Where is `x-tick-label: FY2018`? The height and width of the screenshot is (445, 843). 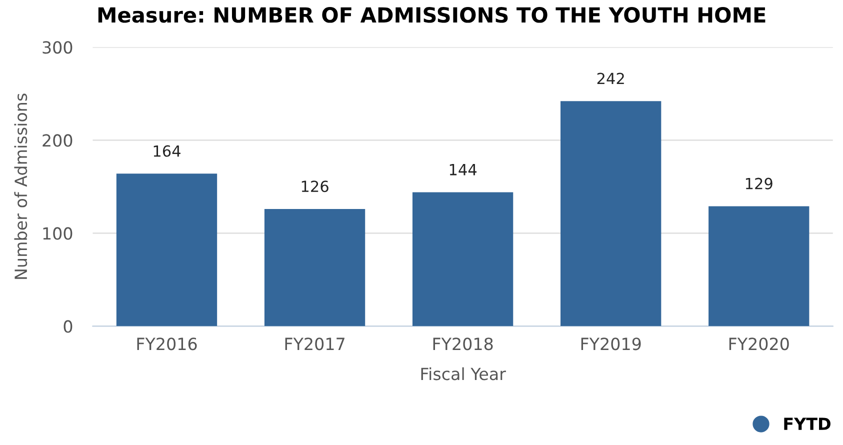 x-tick-label: FY2018 is located at coordinates (463, 344).